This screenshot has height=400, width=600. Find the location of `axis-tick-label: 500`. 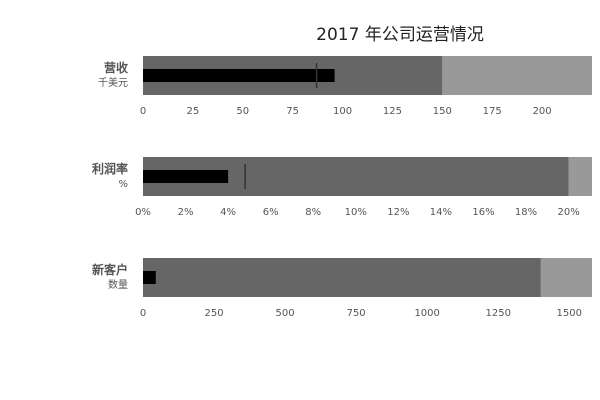

axis-tick-label: 500 is located at coordinates (285, 313).